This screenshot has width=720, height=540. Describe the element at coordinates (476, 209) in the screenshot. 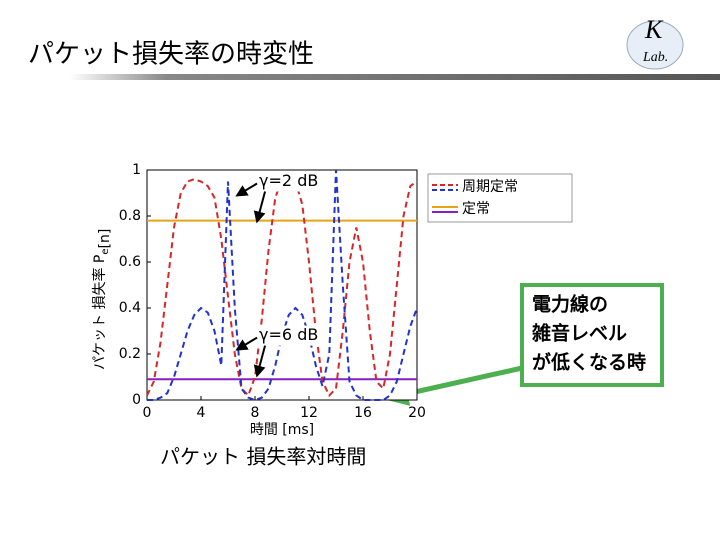

I see `legend-label: 定常` at that location.